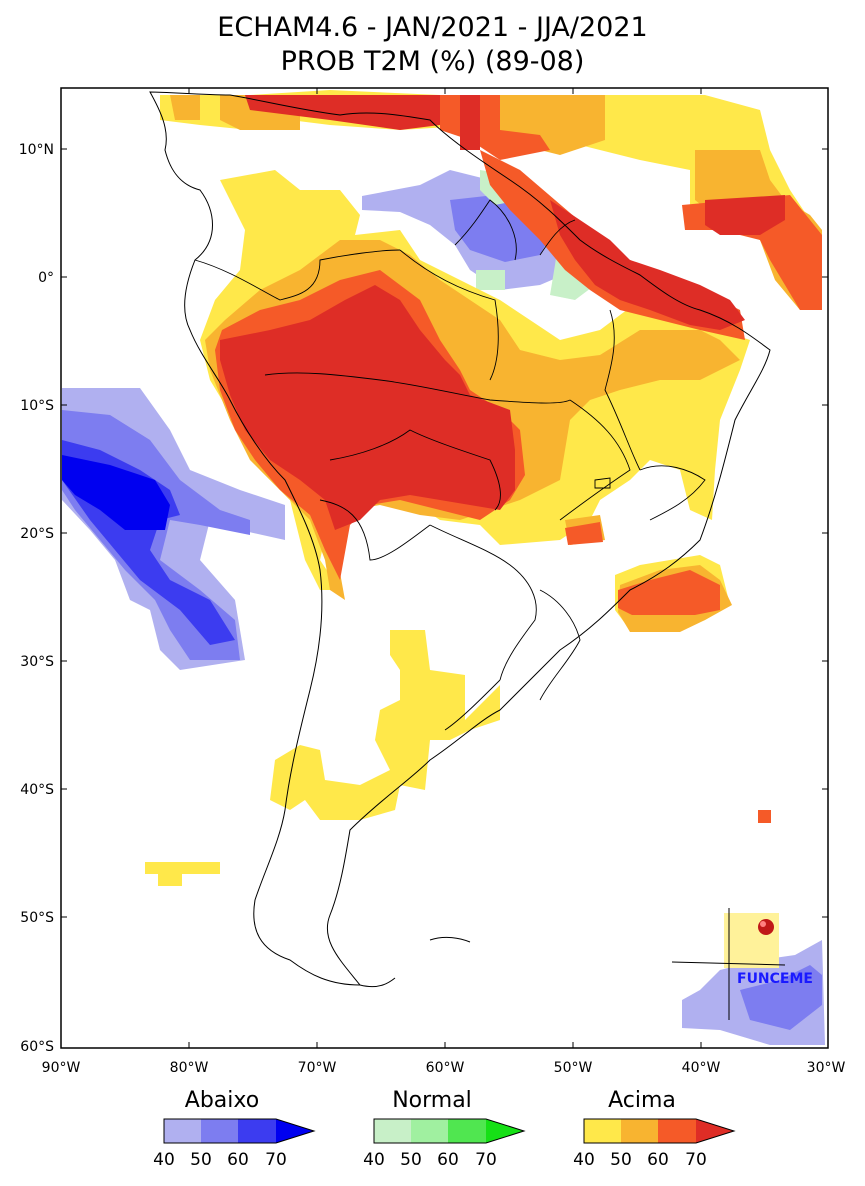  Describe the element at coordinates (491, 195) in the screenshot. I see `above-region-caribbean-yellow` at that location.